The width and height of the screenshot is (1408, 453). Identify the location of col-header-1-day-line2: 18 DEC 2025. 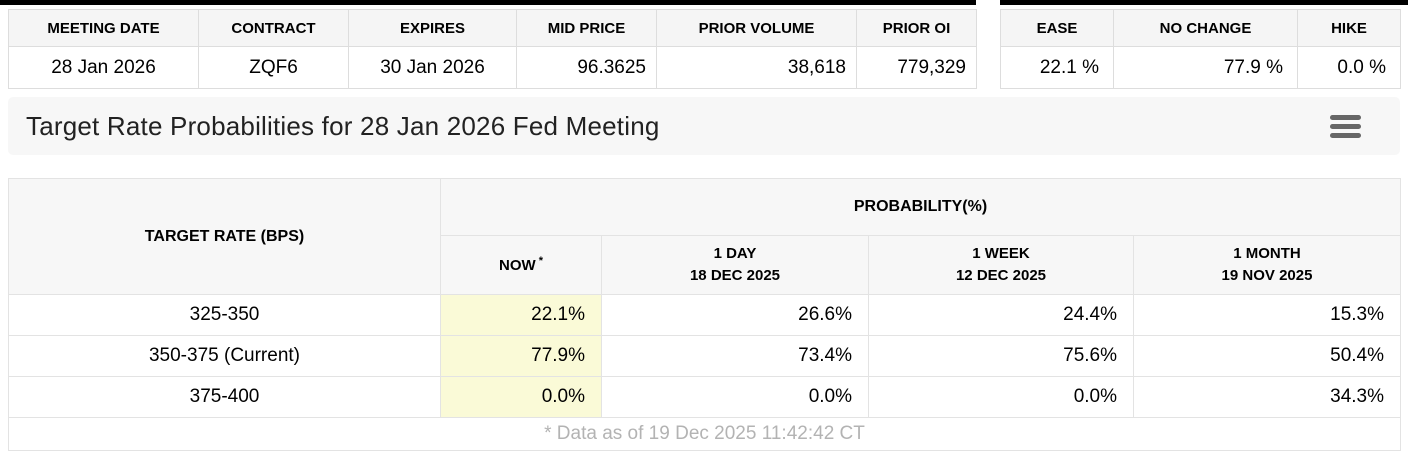
(735, 275).